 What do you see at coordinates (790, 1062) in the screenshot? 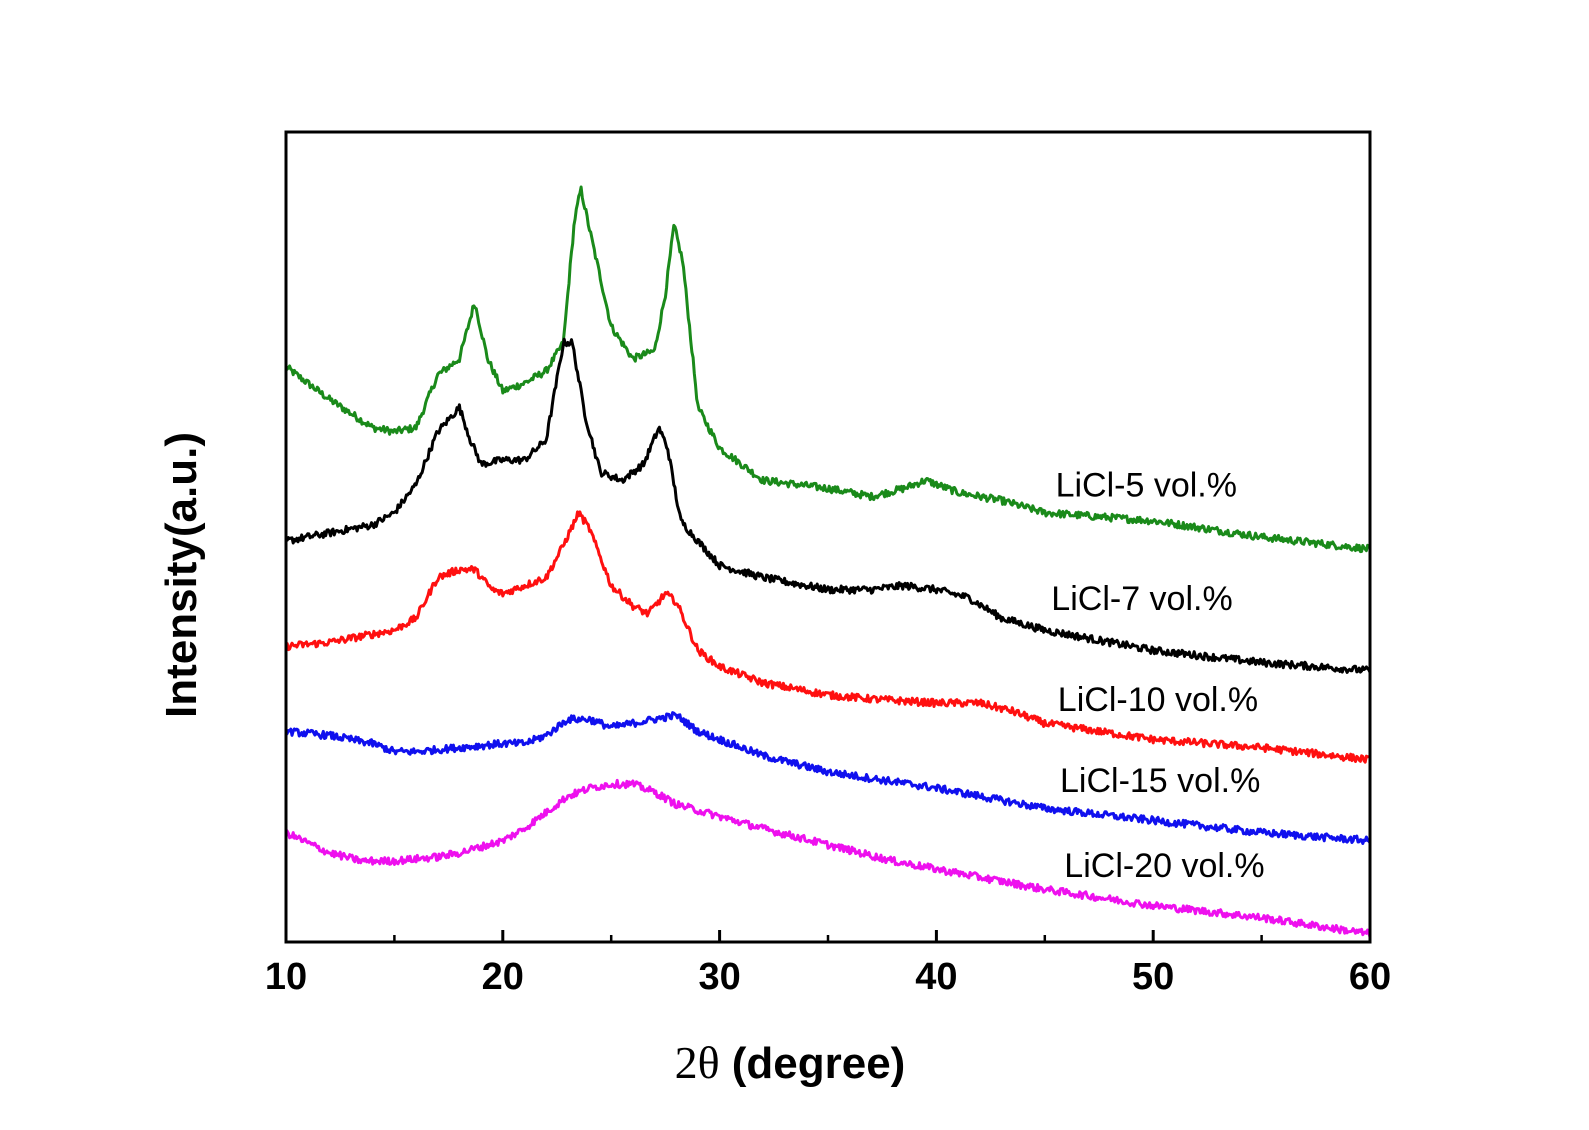
I see `x-axis-title: 2θ (degree)` at bounding box center [790, 1062].